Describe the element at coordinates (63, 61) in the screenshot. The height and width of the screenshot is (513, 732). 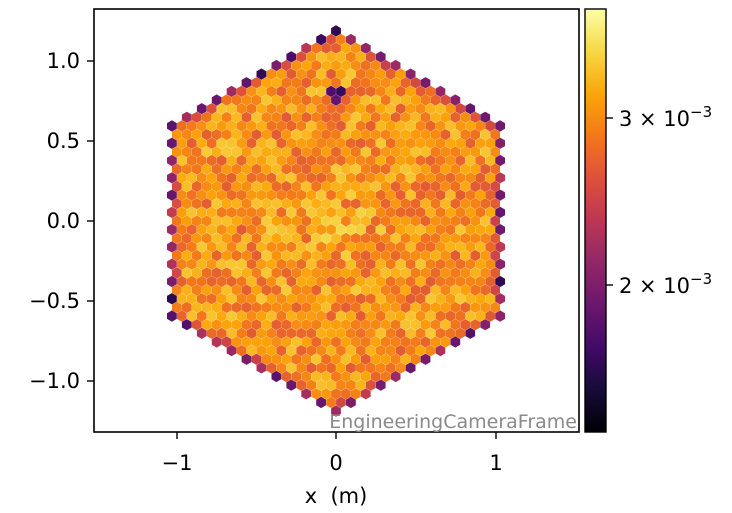
I see `y-tick-label-1.0: 1.0` at that location.